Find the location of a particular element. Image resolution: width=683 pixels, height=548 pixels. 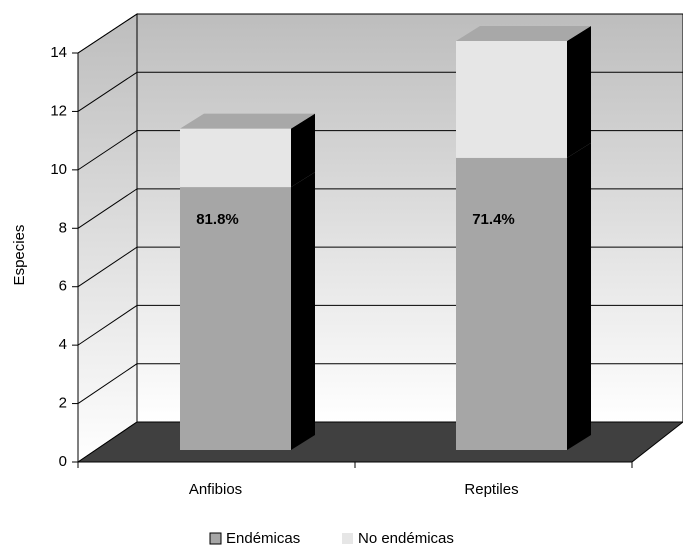

y-tick-label: 0 is located at coordinates (63, 461).